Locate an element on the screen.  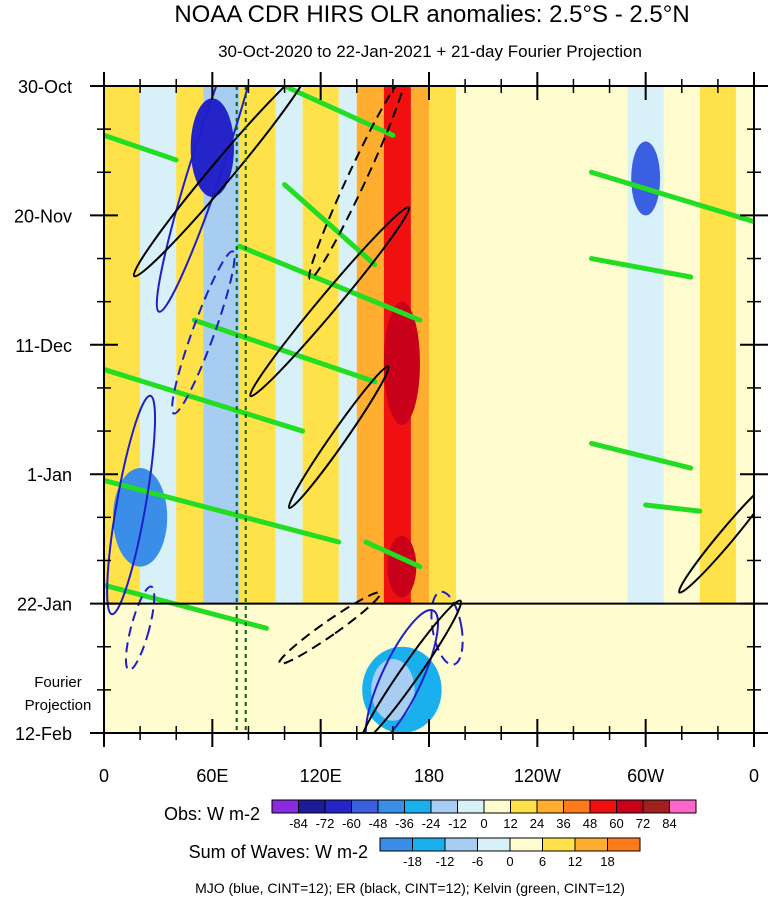
obs-colorbar-level-label-1: -72 is located at coordinates (325, 823).